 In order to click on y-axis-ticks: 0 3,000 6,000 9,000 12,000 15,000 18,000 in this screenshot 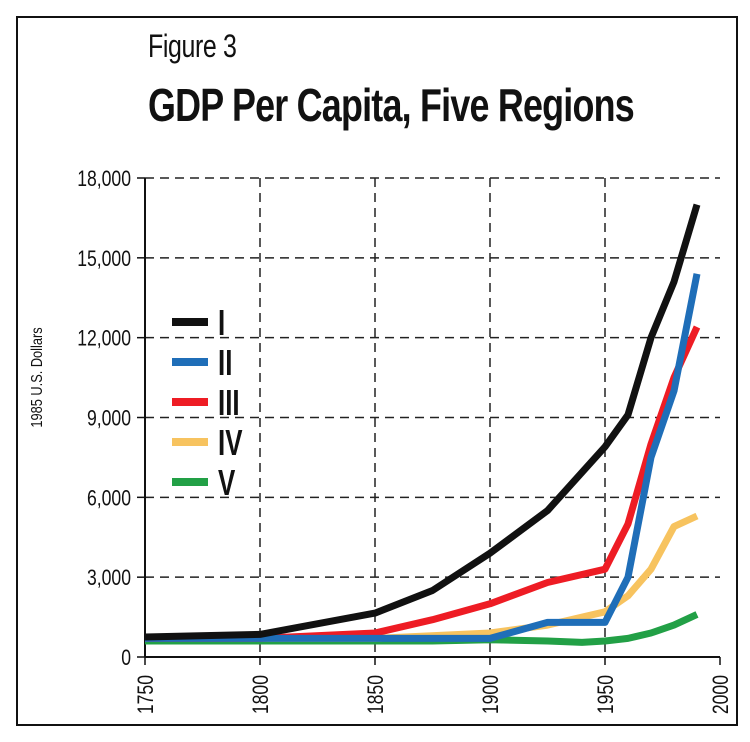, I will do `click(111, 419)`.